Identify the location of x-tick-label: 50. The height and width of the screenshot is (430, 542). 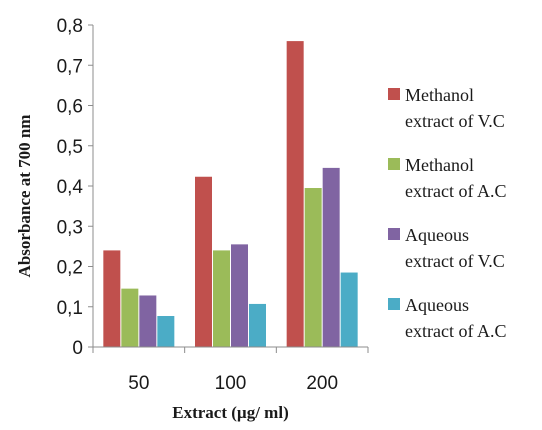
(138, 383).